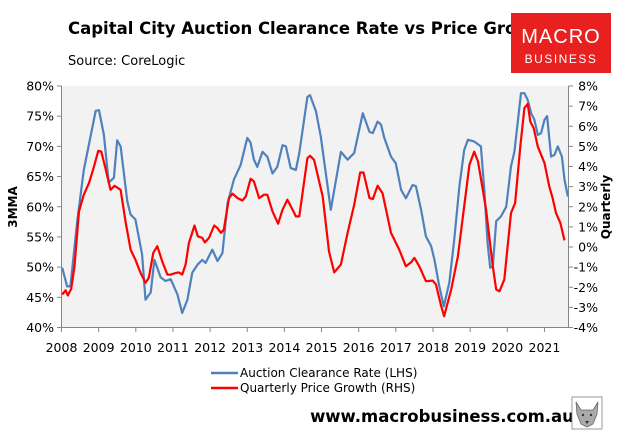  What do you see at coordinates (13, 207) in the screenshot?
I see `left-axis-label: 3MMA` at bounding box center [13, 207].